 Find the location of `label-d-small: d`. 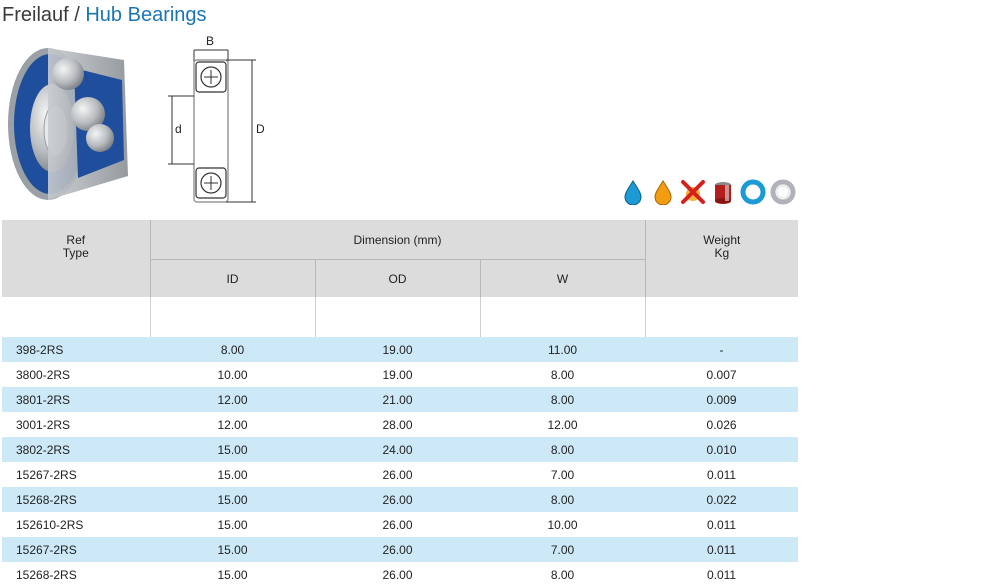

label-d-small: d is located at coordinates (178, 129).